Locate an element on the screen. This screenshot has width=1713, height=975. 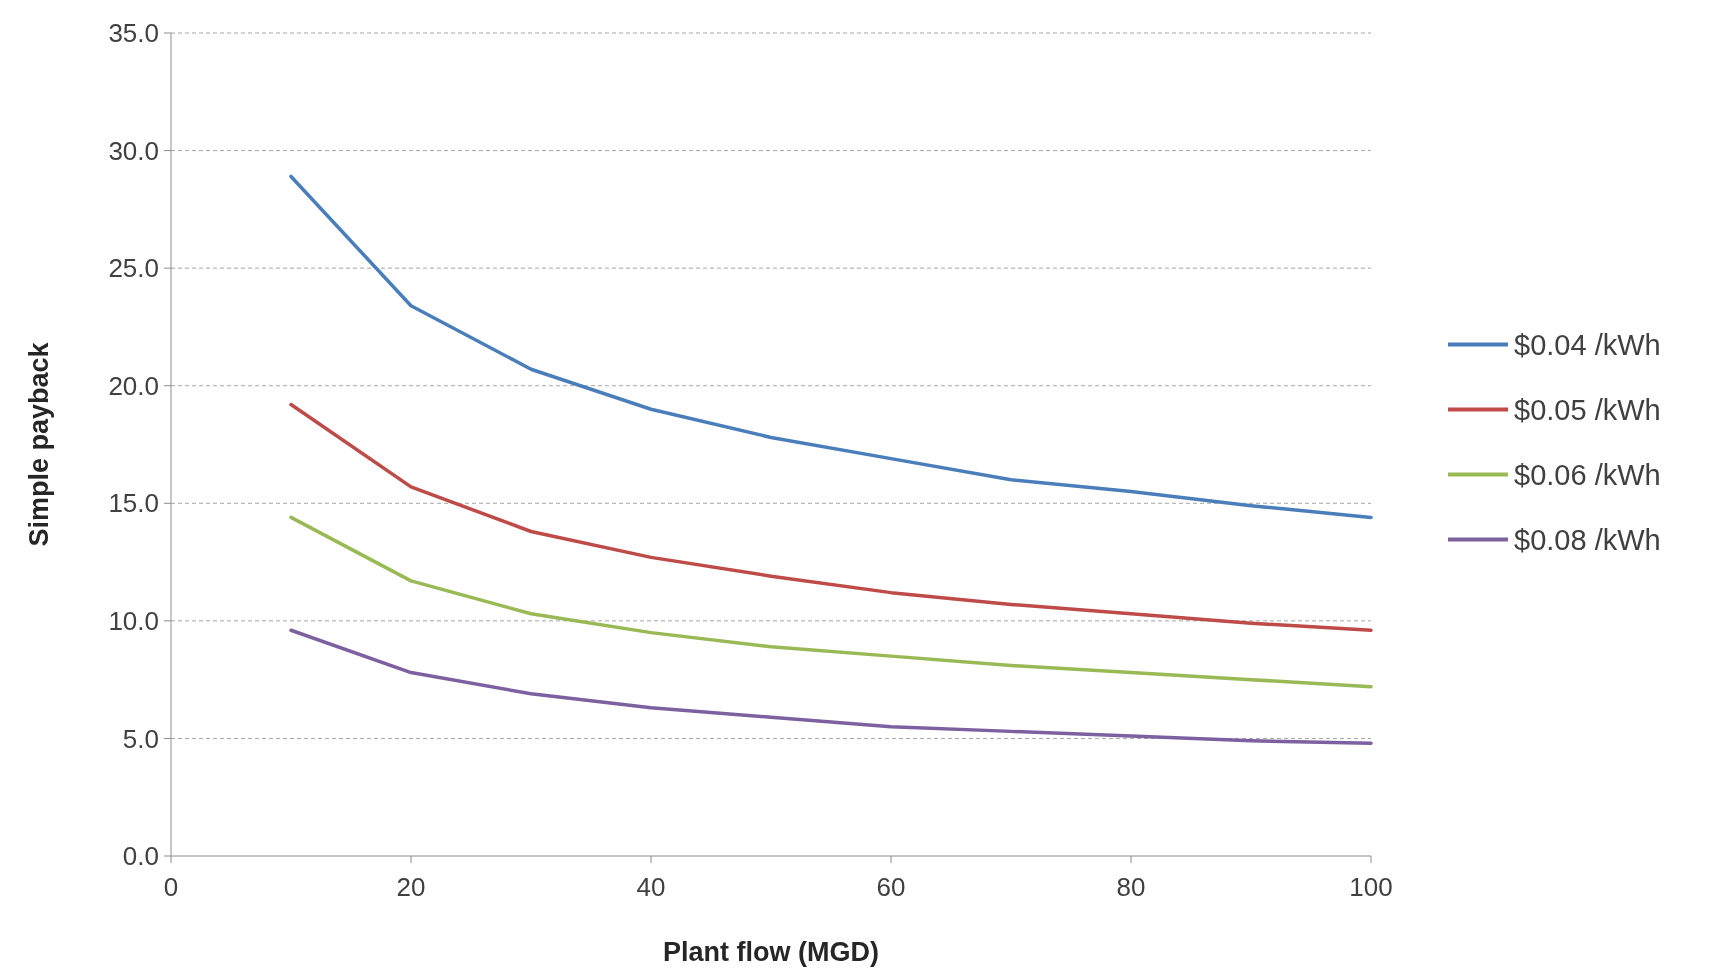
x-axis-title: Plant flow (MGD) is located at coordinates (771, 952).